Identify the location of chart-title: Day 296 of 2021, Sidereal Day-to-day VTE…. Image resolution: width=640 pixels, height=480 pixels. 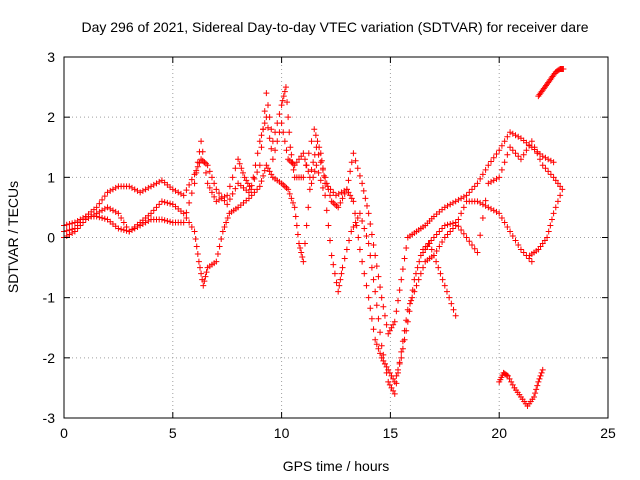
(334, 27).